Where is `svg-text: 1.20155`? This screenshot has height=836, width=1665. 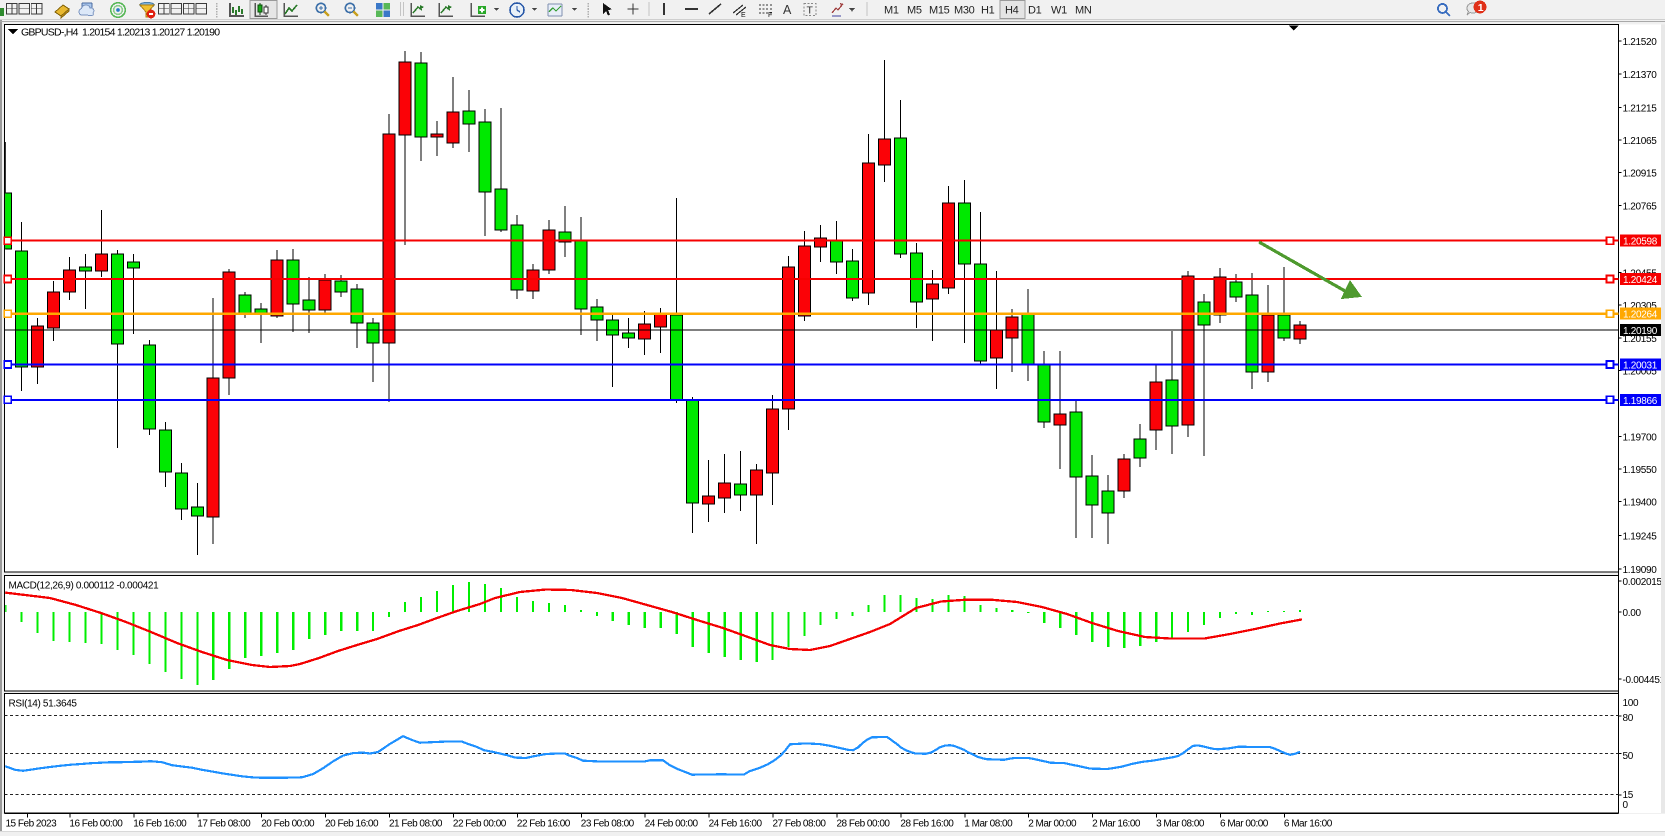
svg-text: 1.20155 is located at coordinates (1640, 339).